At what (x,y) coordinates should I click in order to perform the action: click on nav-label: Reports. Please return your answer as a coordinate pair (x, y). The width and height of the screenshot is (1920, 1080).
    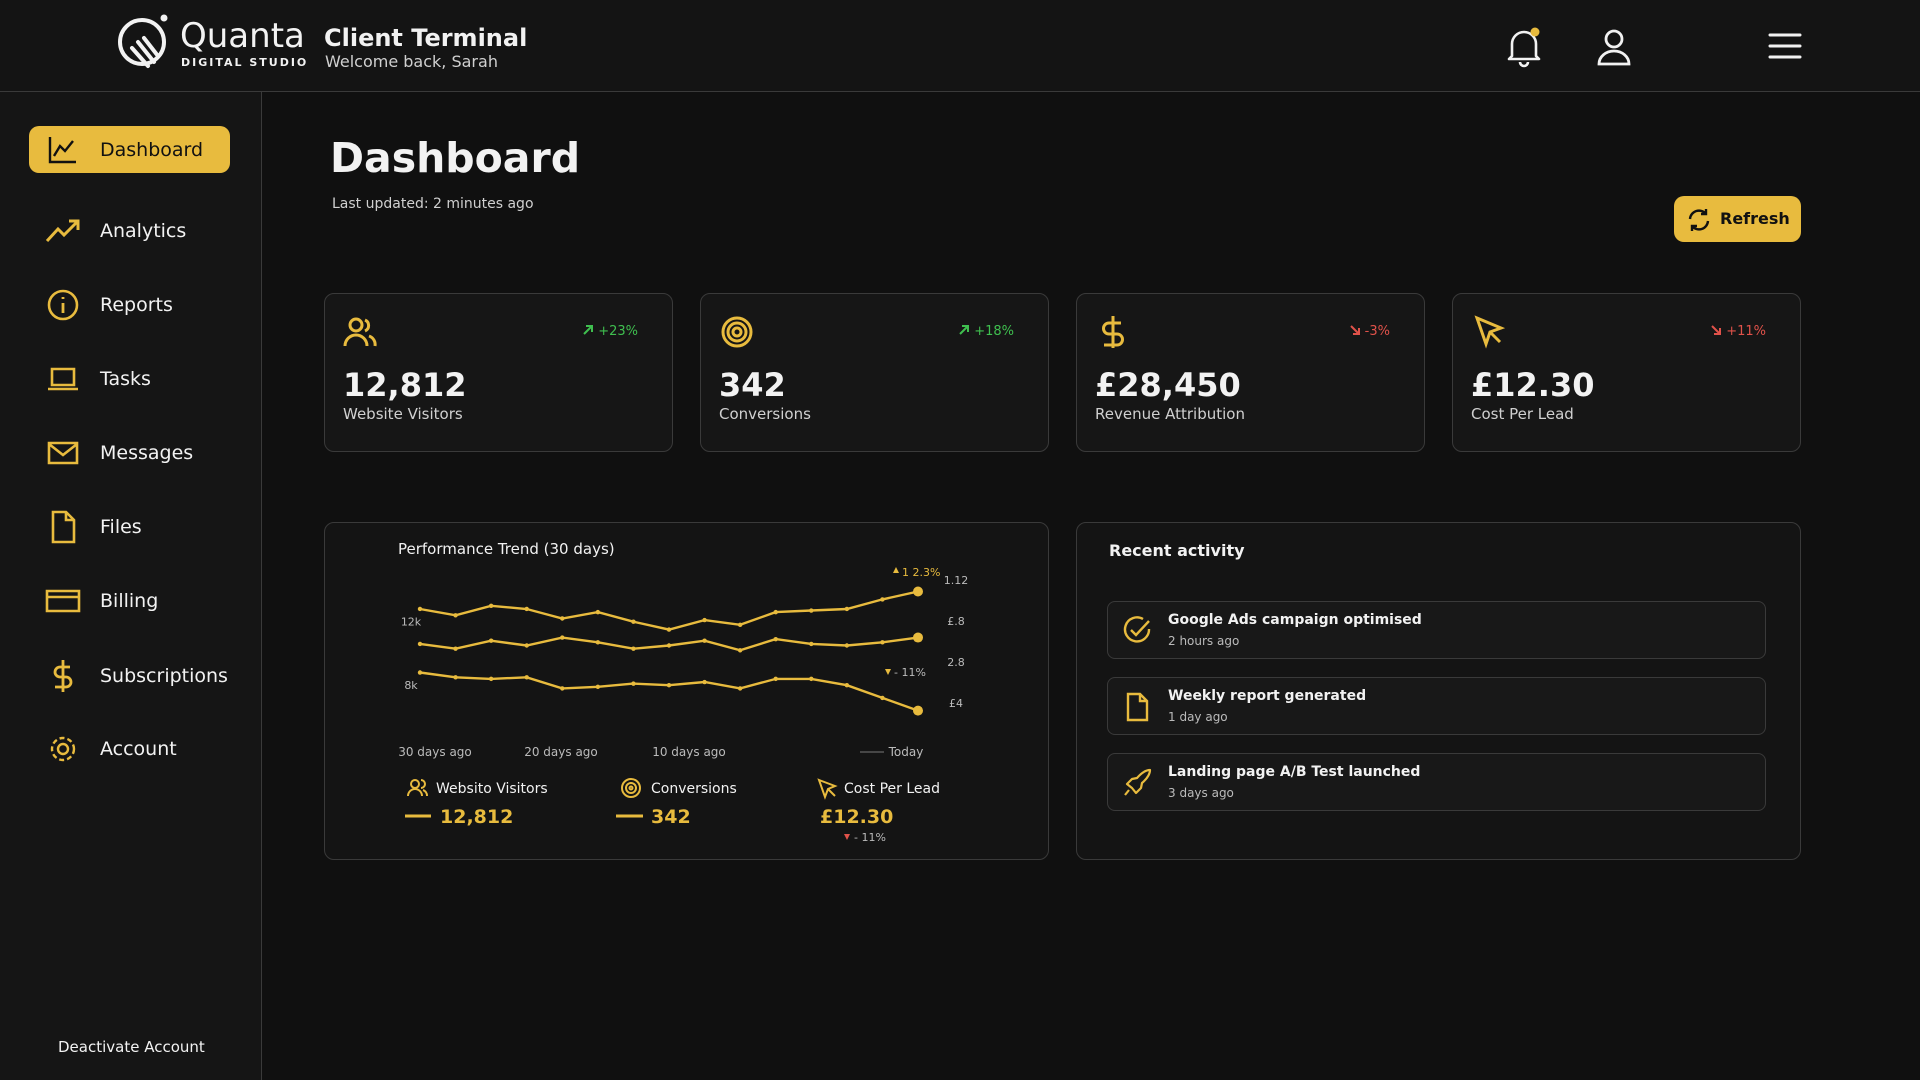
    Looking at the image, I should click on (136, 304).